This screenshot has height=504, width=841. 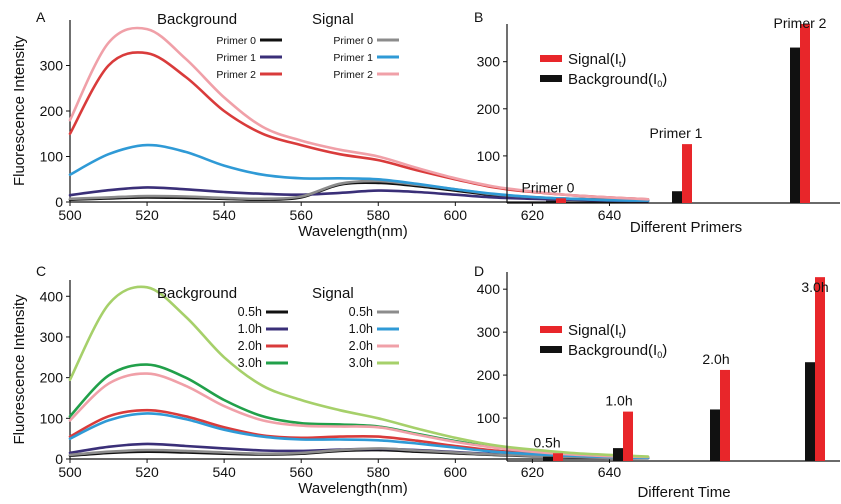 I want to click on bar-category-label: 1.0h, so click(x=618, y=401).